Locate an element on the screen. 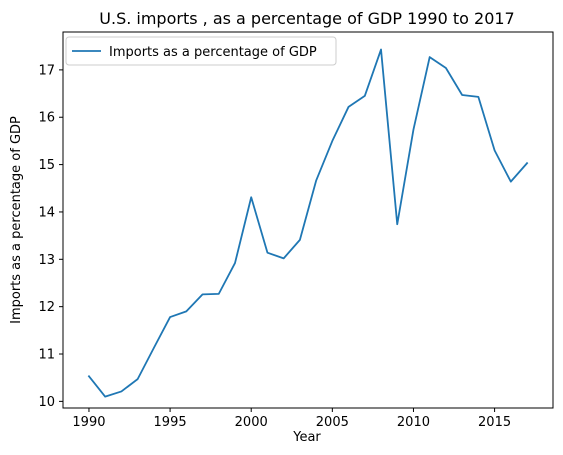 The height and width of the screenshot is (455, 563). x-axis-label: Year is located at coordinates (306, 437).